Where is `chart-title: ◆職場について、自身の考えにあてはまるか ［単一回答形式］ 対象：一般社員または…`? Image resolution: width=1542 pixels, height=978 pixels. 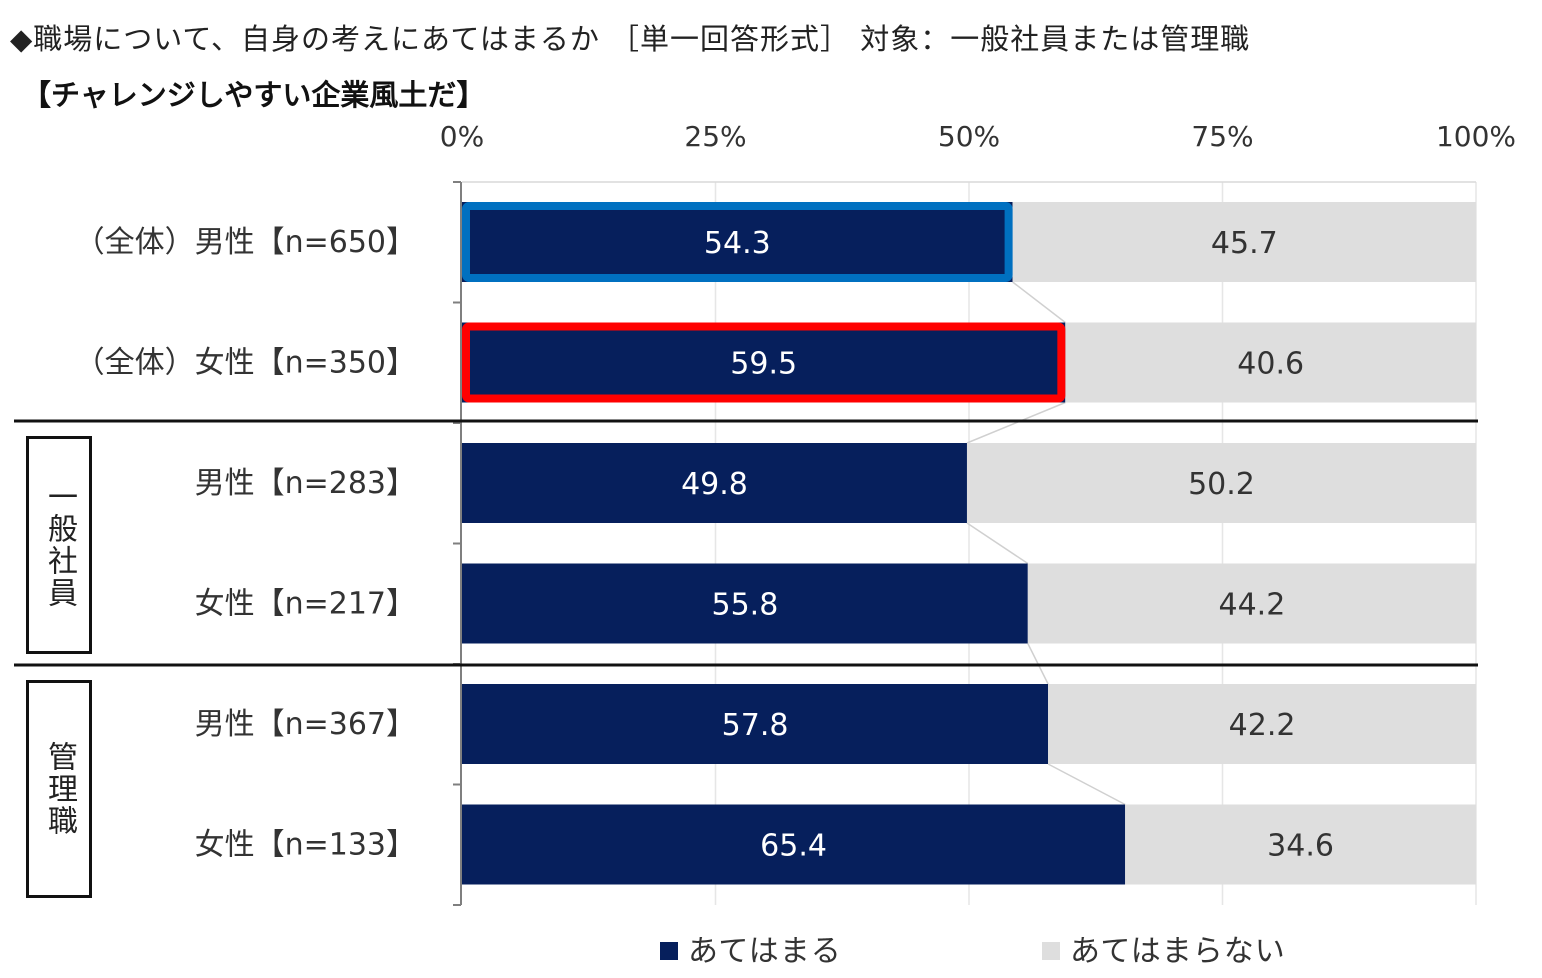 chart-title: ◆職場について、自身の考えにあてはまるか ［単一回答形式］ 対象：一般社員または… is located at coordinates (630, 39).